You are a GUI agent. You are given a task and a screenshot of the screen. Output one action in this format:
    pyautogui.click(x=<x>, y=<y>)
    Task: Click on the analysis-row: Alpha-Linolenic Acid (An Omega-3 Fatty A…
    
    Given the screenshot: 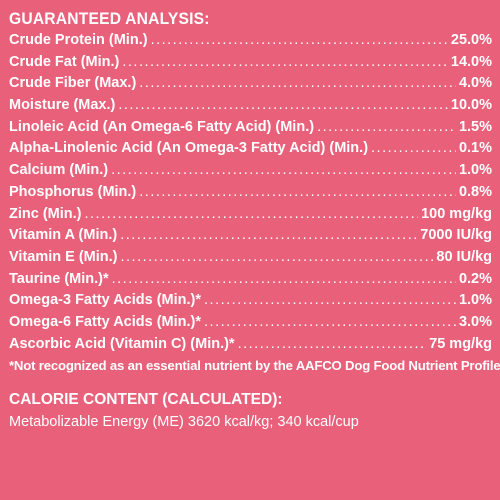 What is the action you would take?
    pyautogui.click(x=250, y=149)
    